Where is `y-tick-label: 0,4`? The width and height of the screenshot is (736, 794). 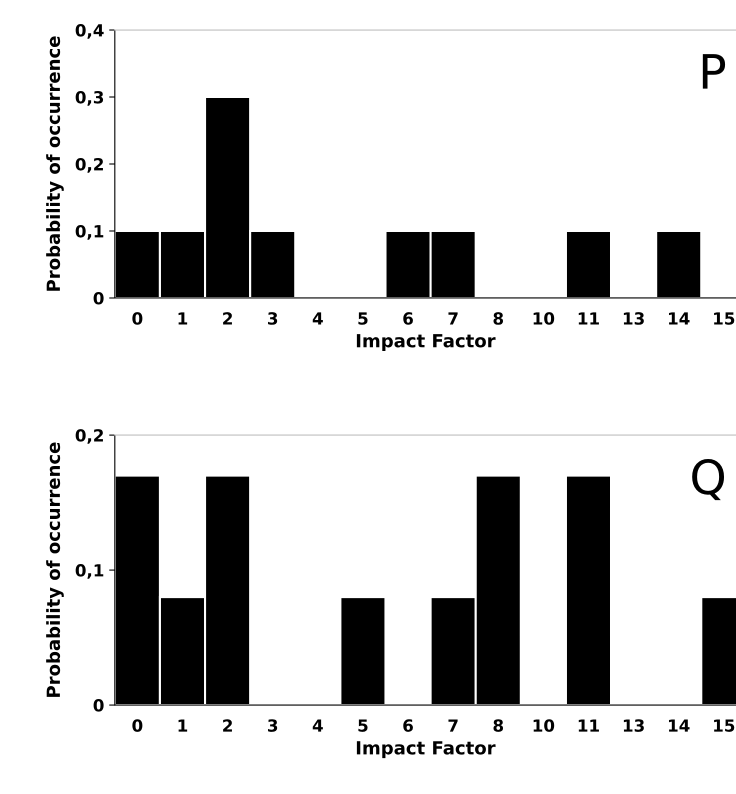
y-tick-label: 0,4 is located at coordinates (90, 31).